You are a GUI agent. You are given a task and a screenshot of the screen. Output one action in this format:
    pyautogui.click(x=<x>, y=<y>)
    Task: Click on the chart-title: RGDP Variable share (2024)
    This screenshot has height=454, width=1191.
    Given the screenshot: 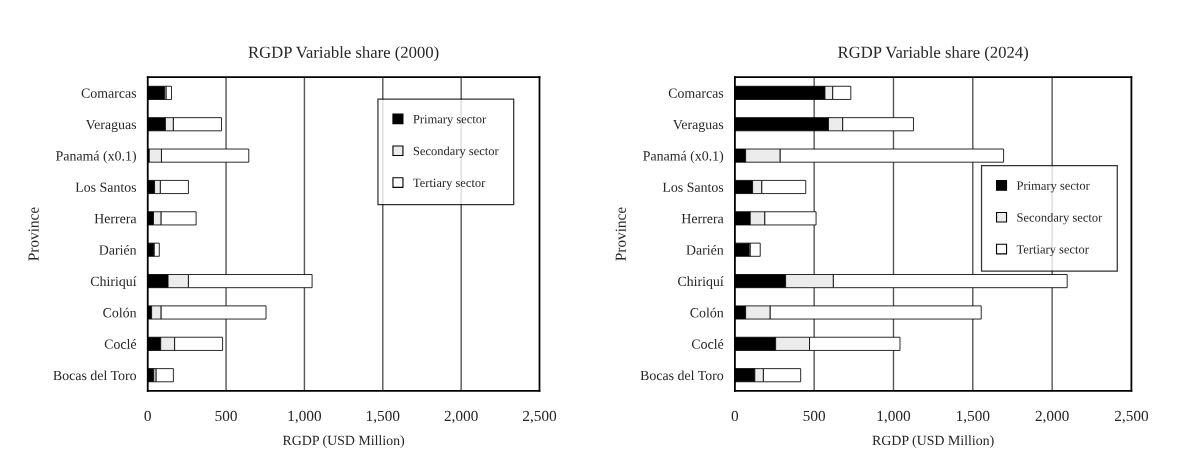 What is the action you would take?
    pyautogui.click(x=933, y=54)
    